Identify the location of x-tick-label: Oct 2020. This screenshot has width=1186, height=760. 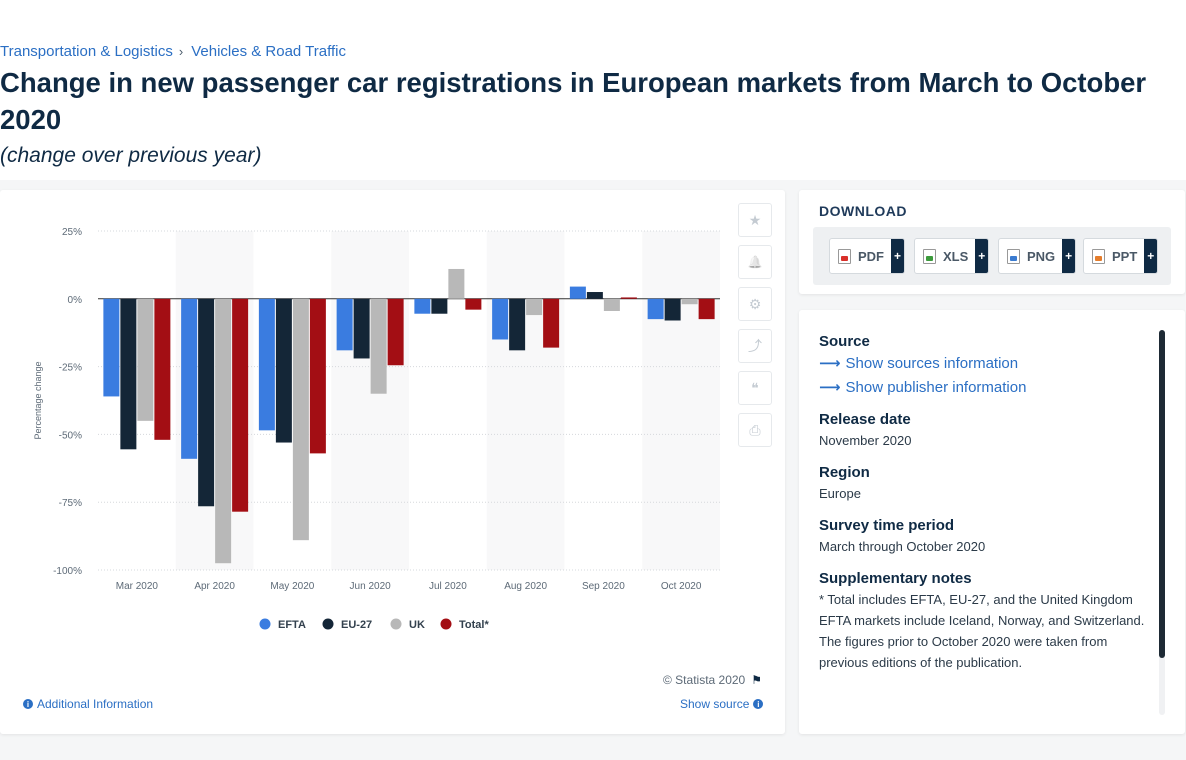
(681, 586).